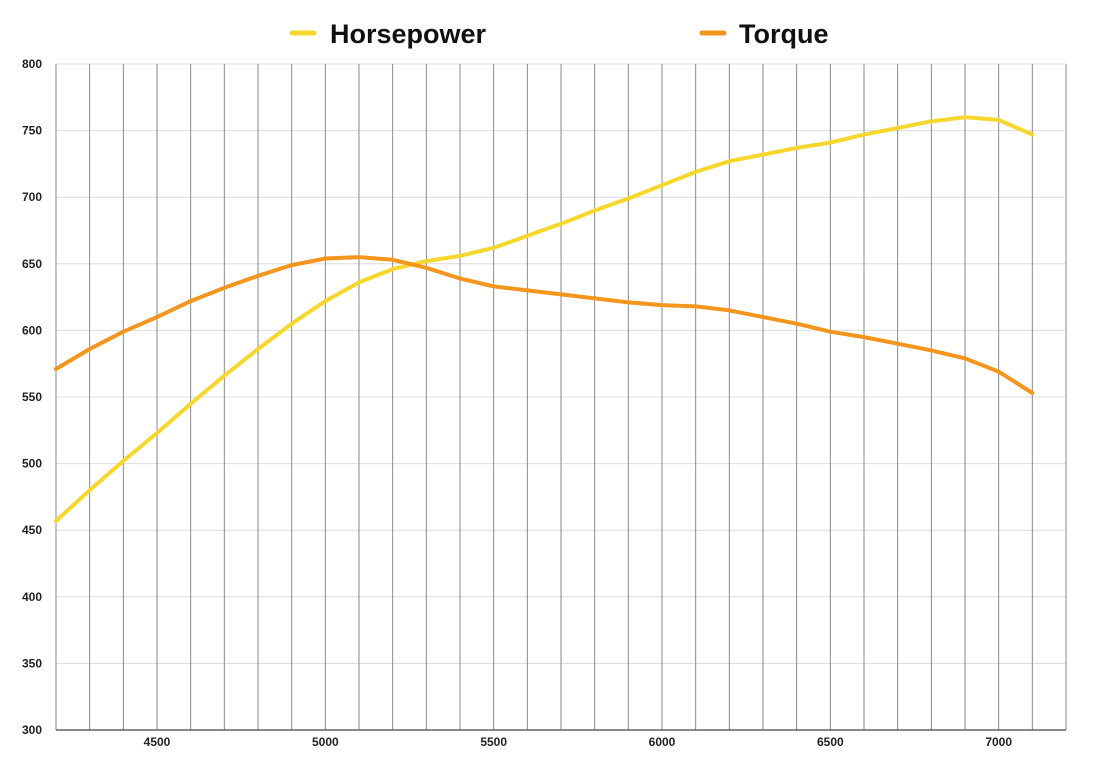  What do you see at coordinates (32, 663) in the screenshot?
I see `y-tick-label: 350` at bounding box center [32, 663].